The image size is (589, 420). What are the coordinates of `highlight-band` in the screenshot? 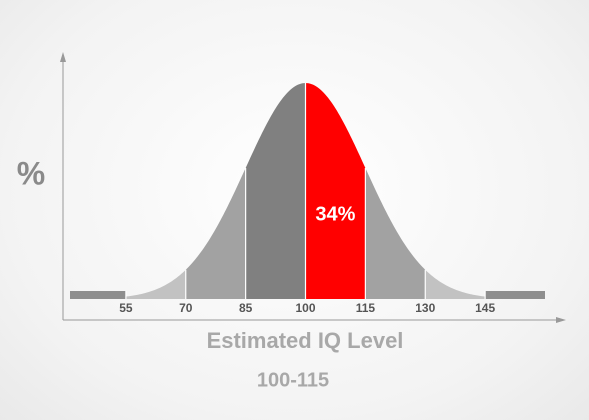 It's located at (335, 191).